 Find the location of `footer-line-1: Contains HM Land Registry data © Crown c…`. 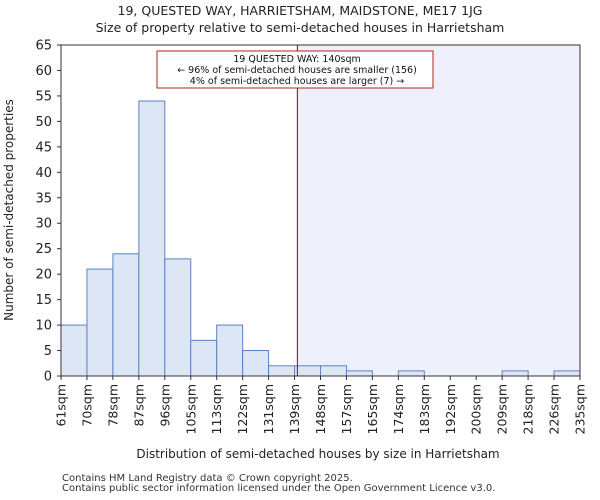

footer-line-1: Contains HM Land Registry data © Crown c… is located at coordinates (207, 478).